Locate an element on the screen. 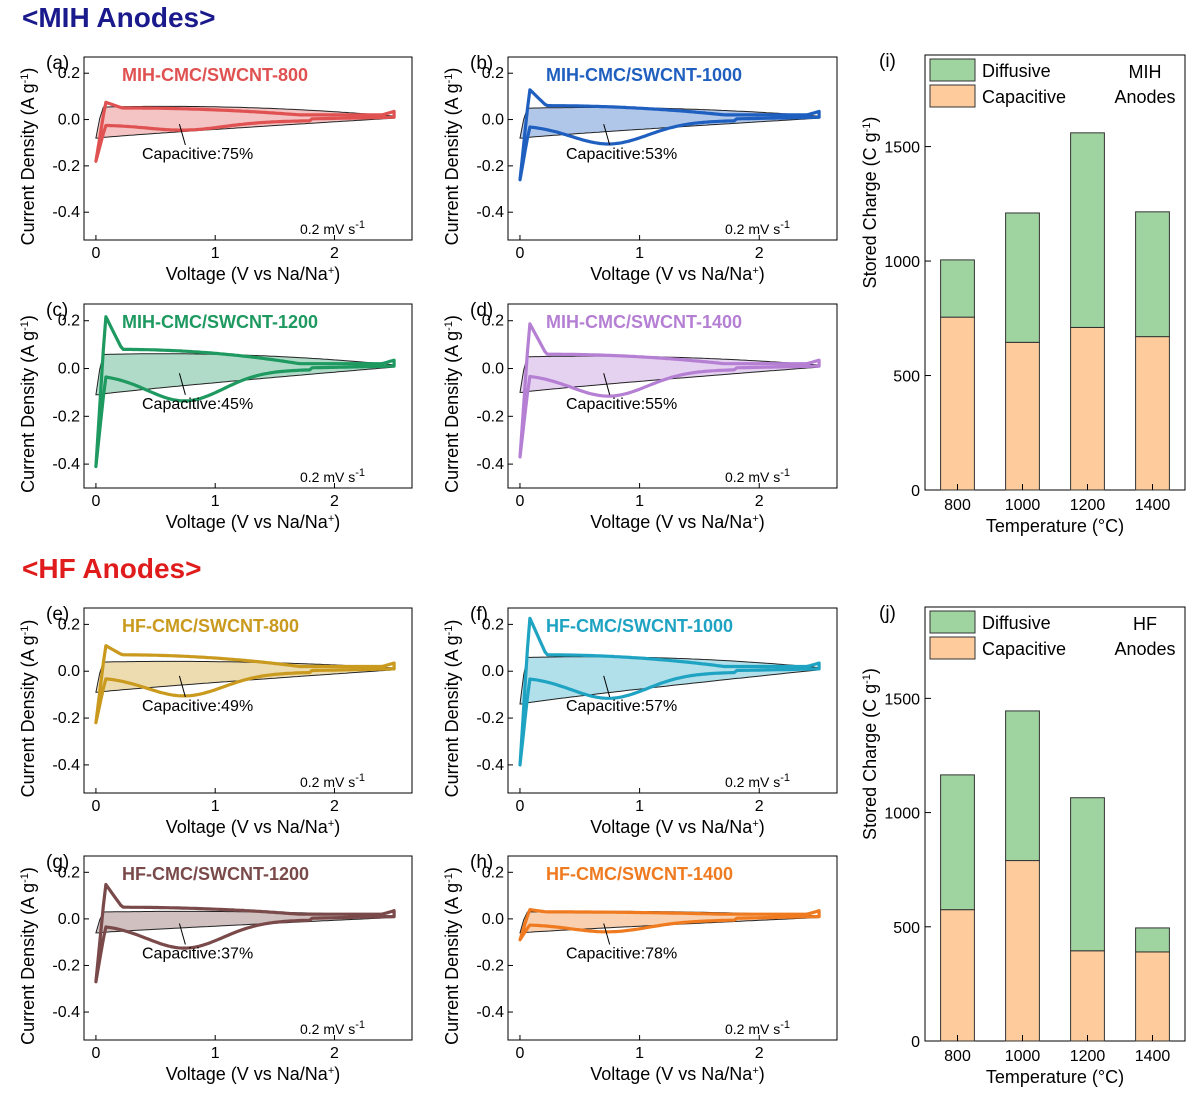 The width and height of the screenshot is (1200, 1102). y-tick-label: 1500 is located at coordinates (902, 148).